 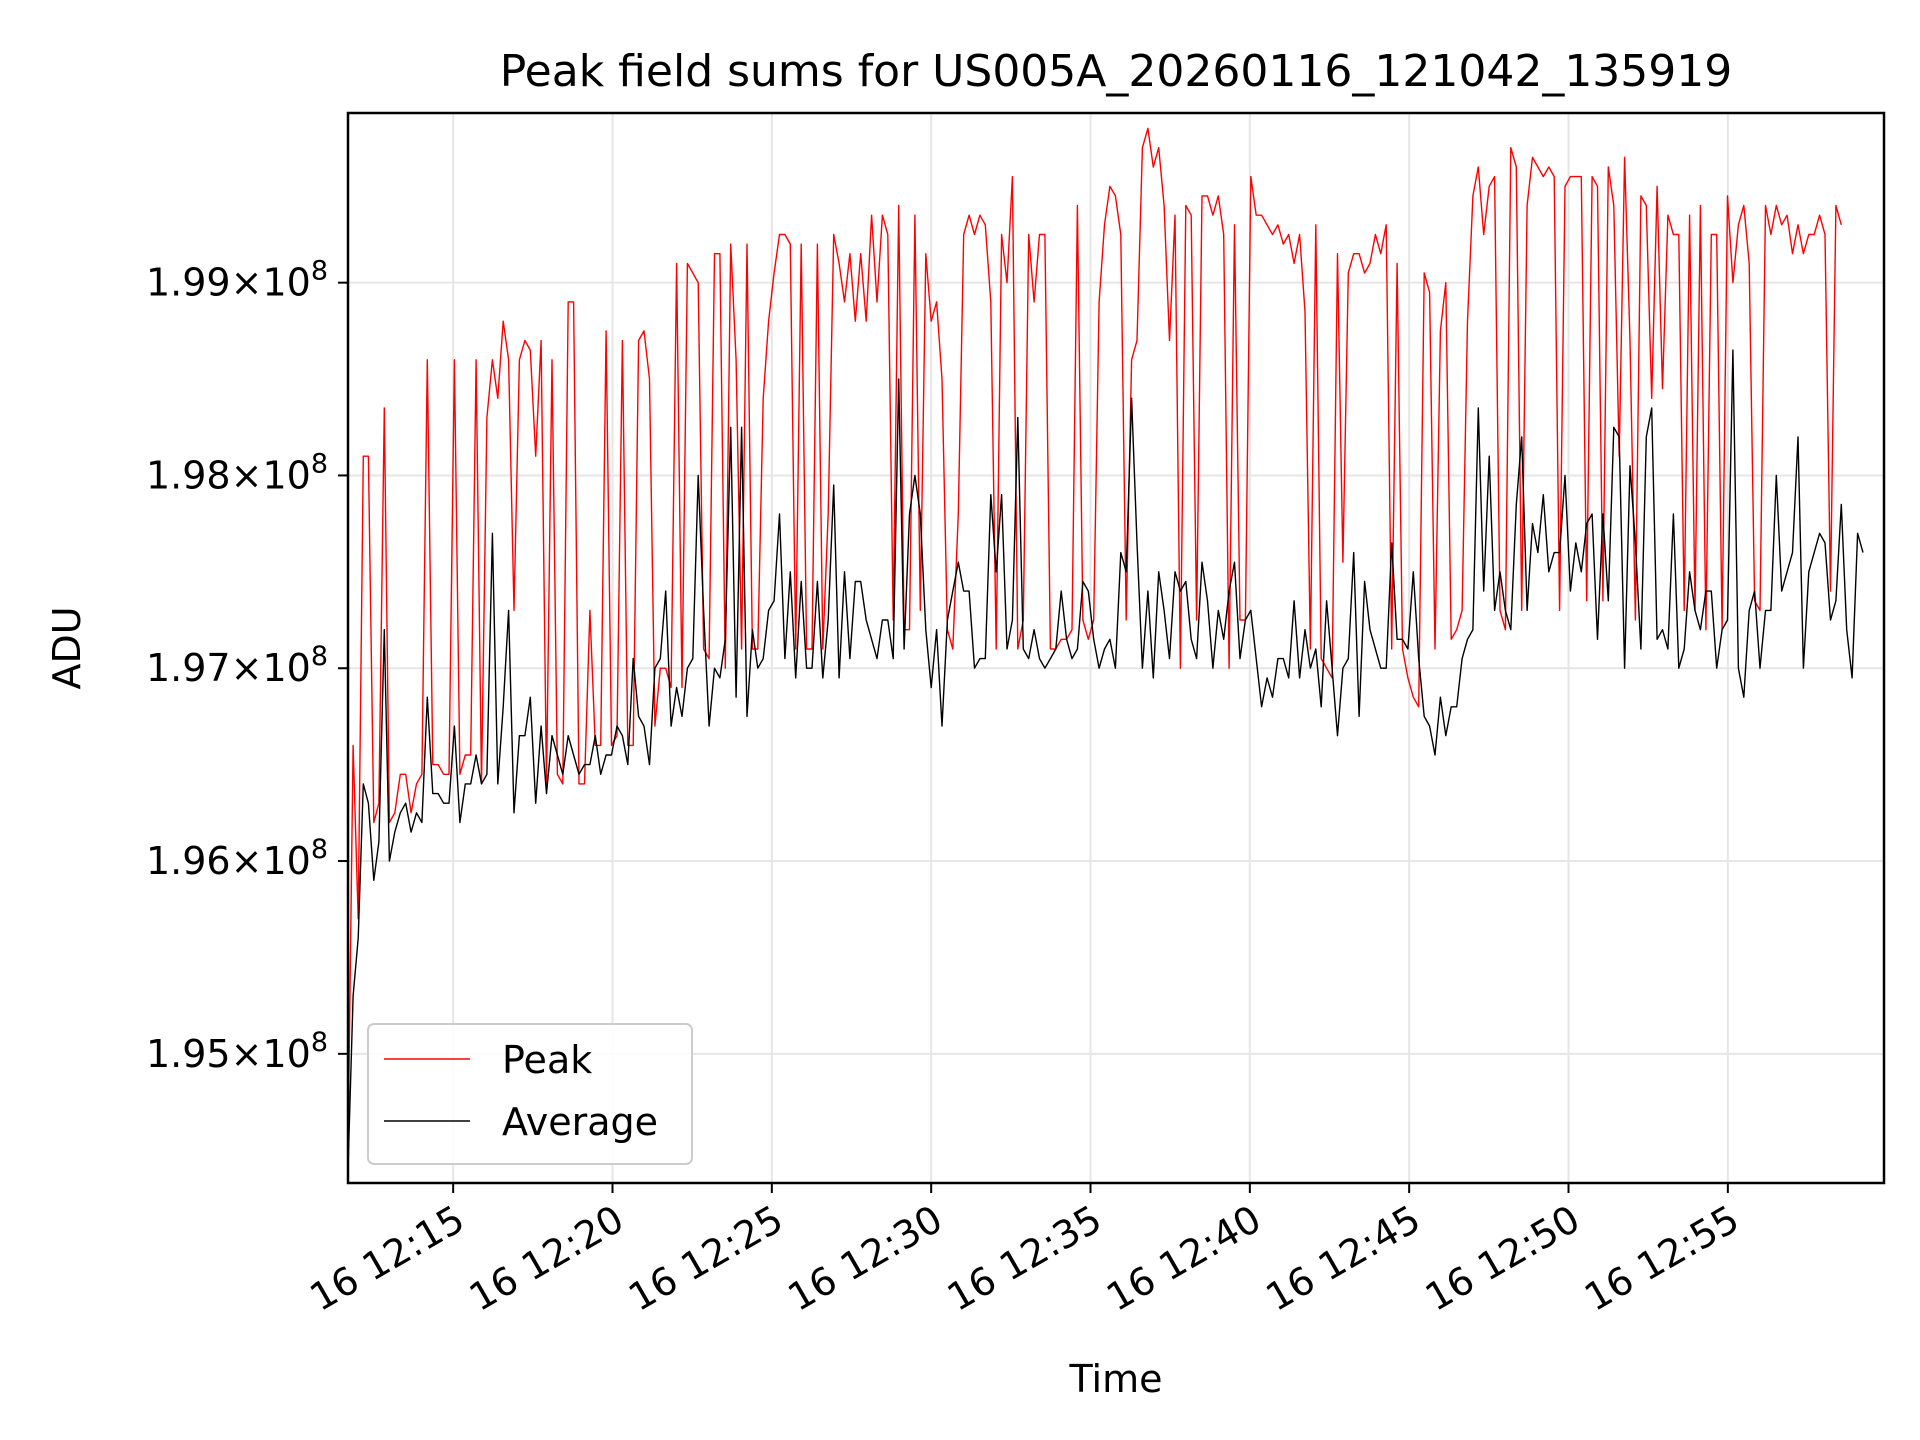 What do you see at coordinates (188, 1054) in the screenshot?
I see `y-tick-mantissa: 1.95` at bounding box center [188, 1054].